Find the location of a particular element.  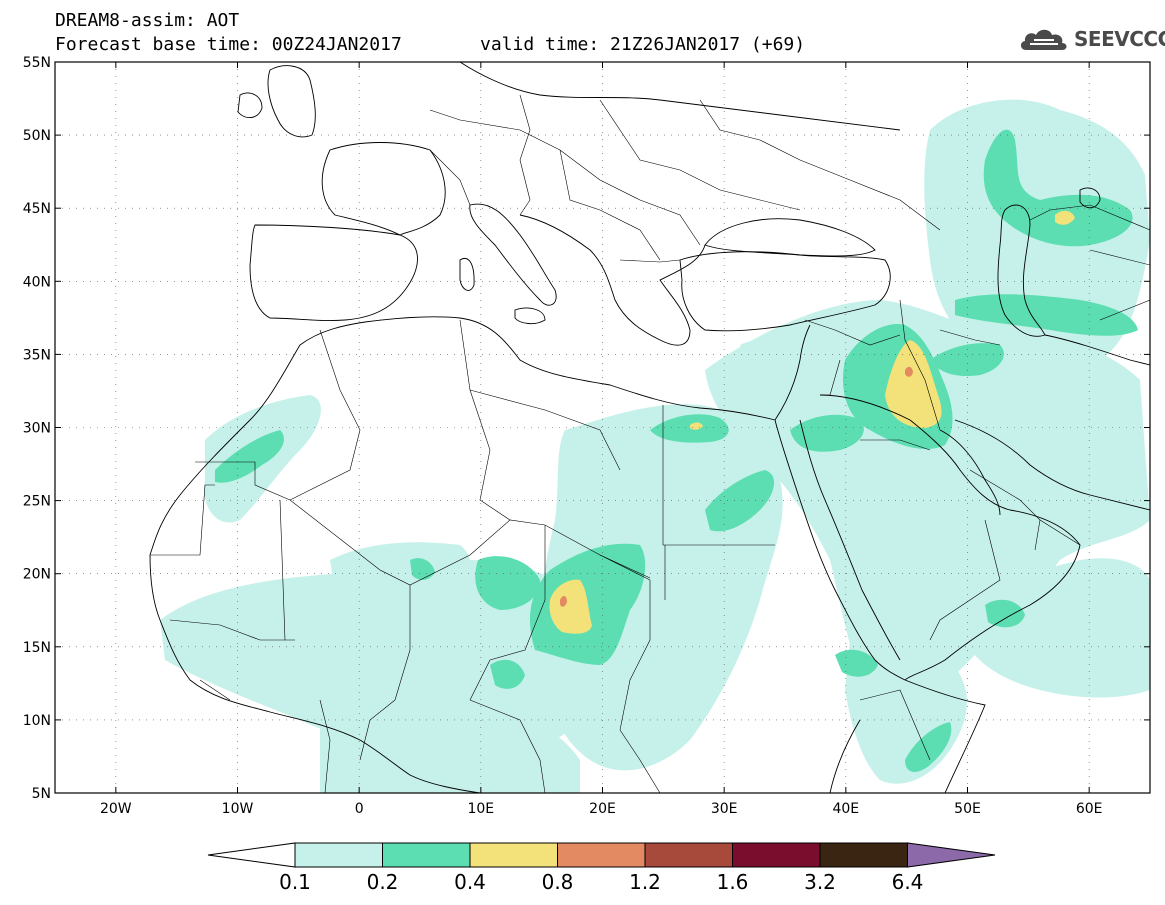

lon-tick-label: 50E is located at coordinates (967, 809).